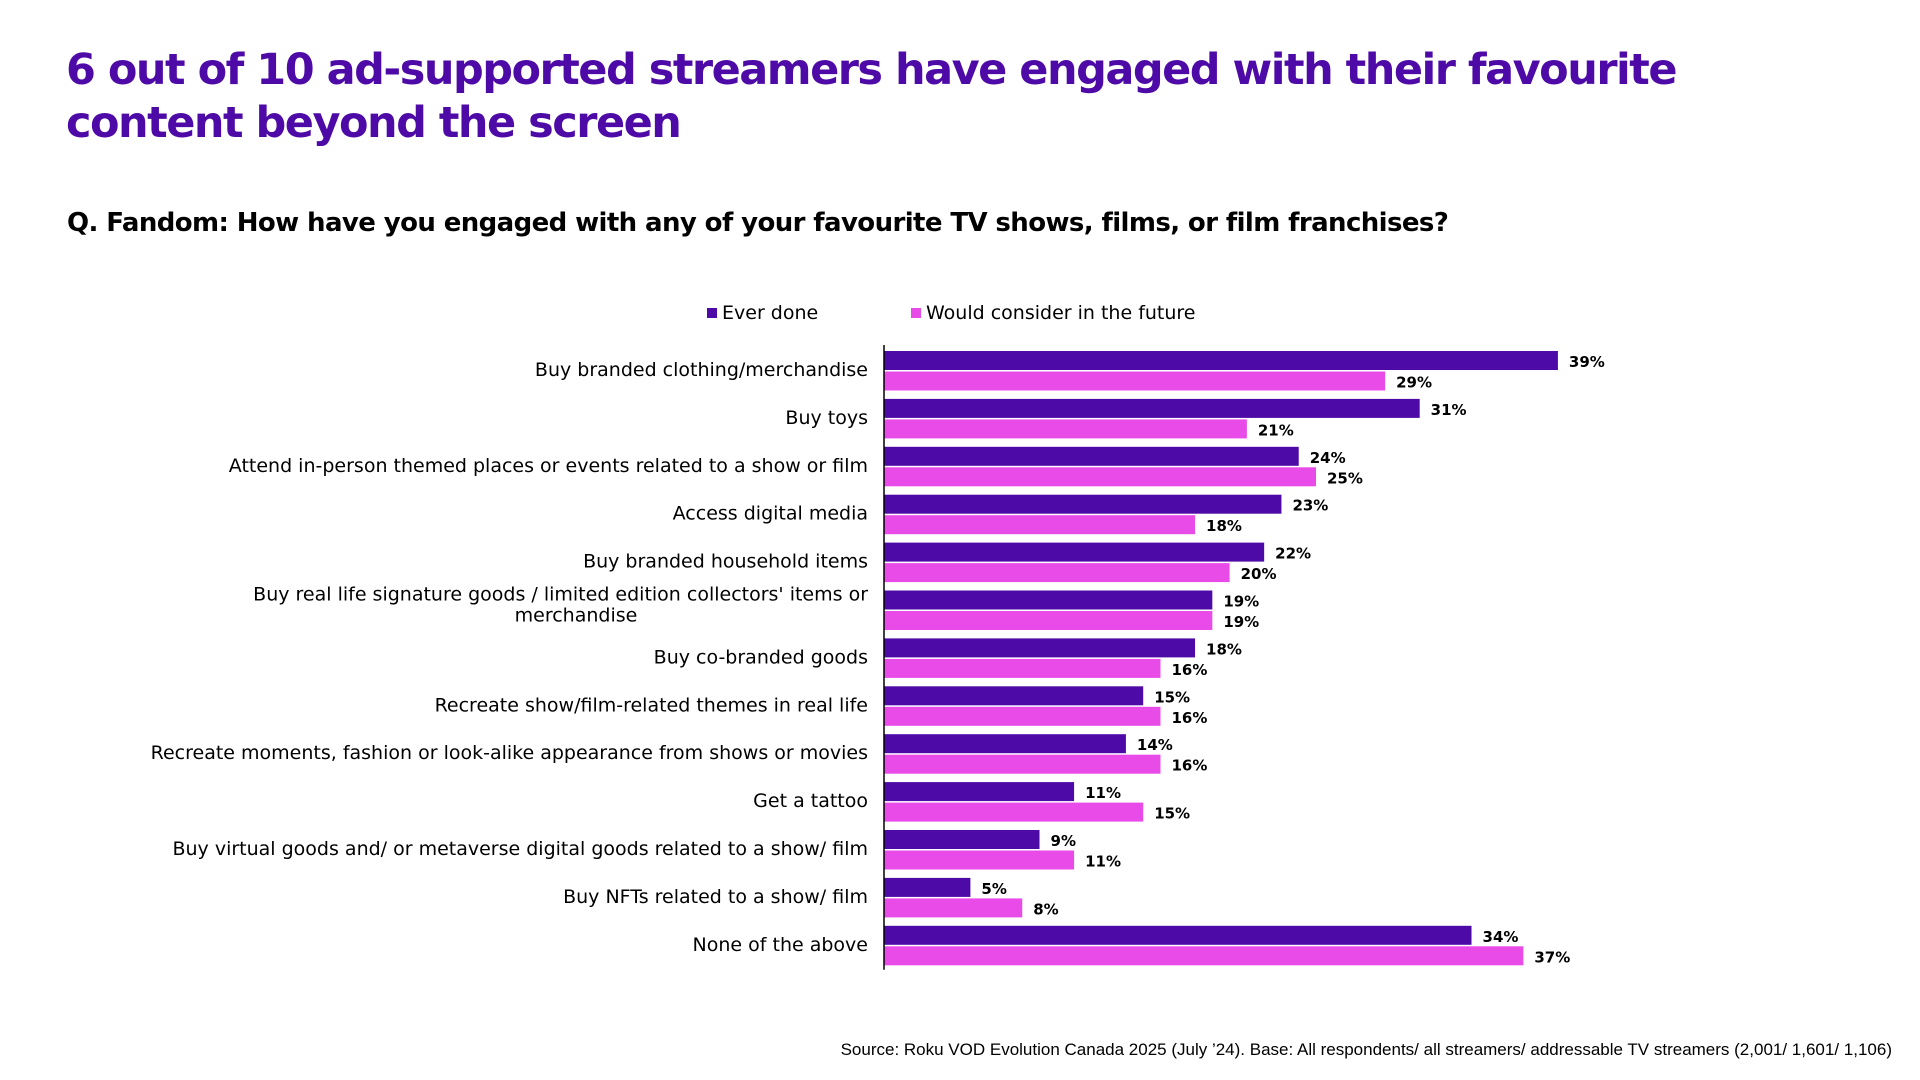 The image size is (1920, 1080). I want to click on data-label: 39%, so click(1587, 362).